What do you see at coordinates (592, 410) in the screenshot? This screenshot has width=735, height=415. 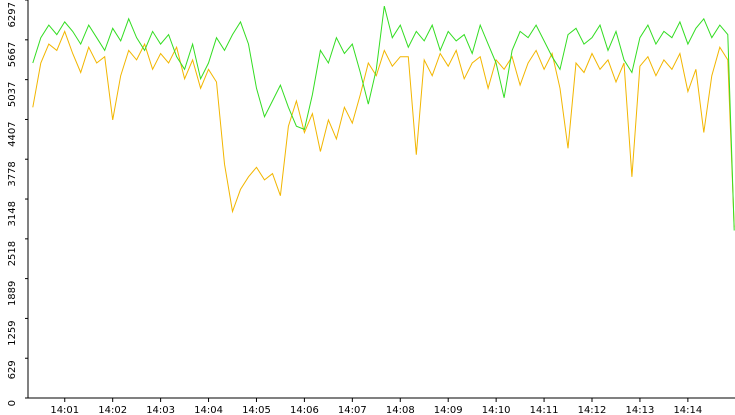 I see `x-tick-label: 14:12` at bounding box center [592, 410].